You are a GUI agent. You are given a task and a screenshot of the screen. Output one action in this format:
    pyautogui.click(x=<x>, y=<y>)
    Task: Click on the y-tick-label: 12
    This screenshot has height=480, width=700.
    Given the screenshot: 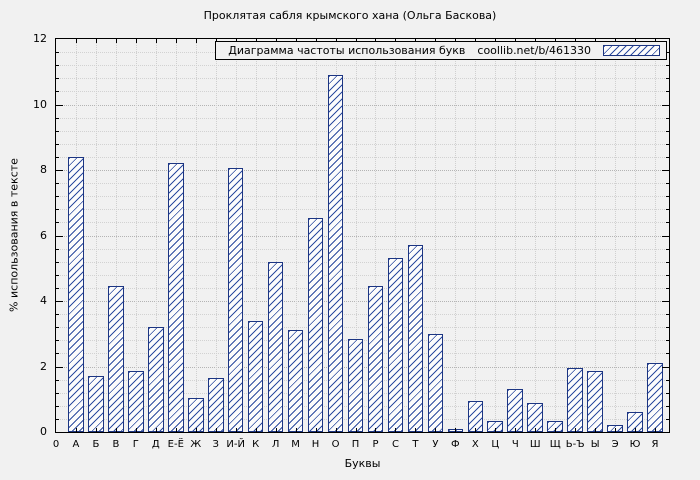 What is the action you would take?
    pyautogui.click(x=40, y=38)
    